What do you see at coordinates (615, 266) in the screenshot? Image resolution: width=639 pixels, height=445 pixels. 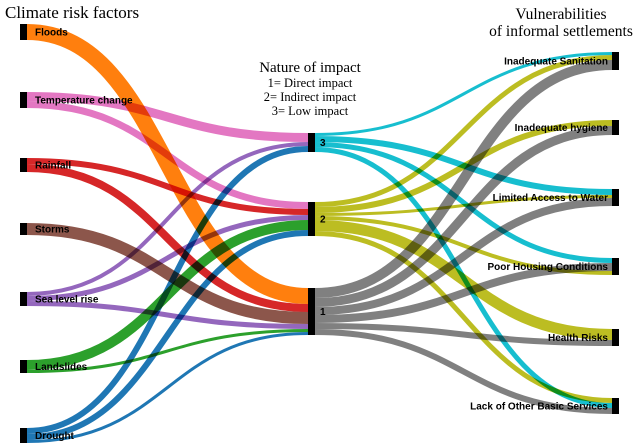 I see `node-housing` at bounding box center [615, 266].